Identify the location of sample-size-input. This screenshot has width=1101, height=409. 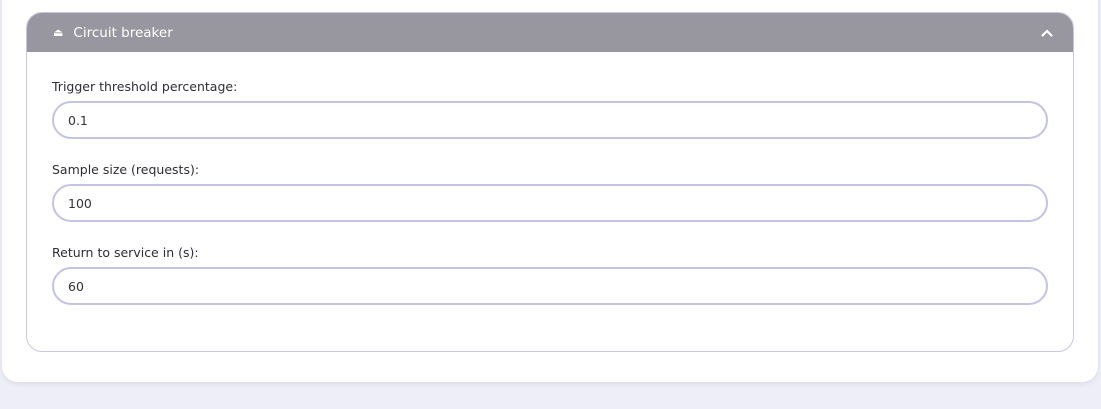
(550, 203).